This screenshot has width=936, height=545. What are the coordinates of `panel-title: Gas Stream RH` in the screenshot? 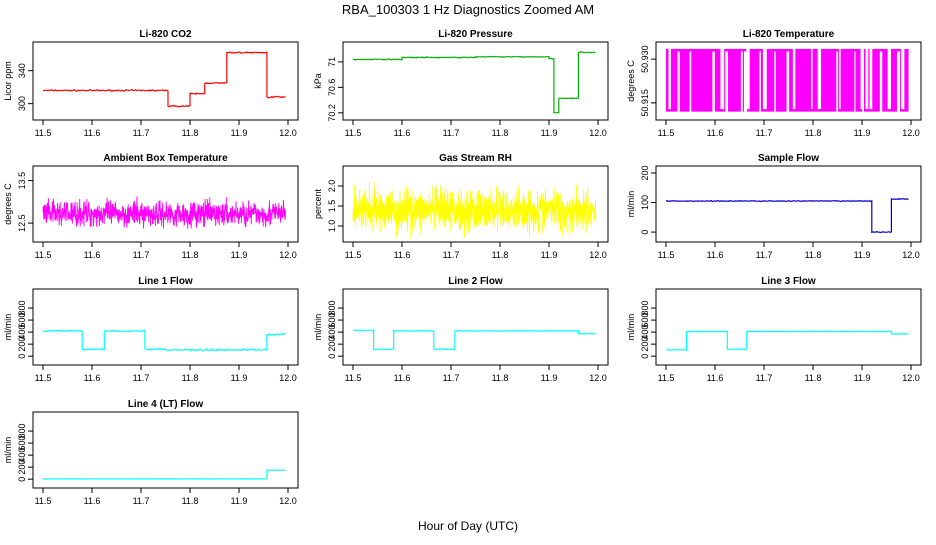 It's located at (475, 158).